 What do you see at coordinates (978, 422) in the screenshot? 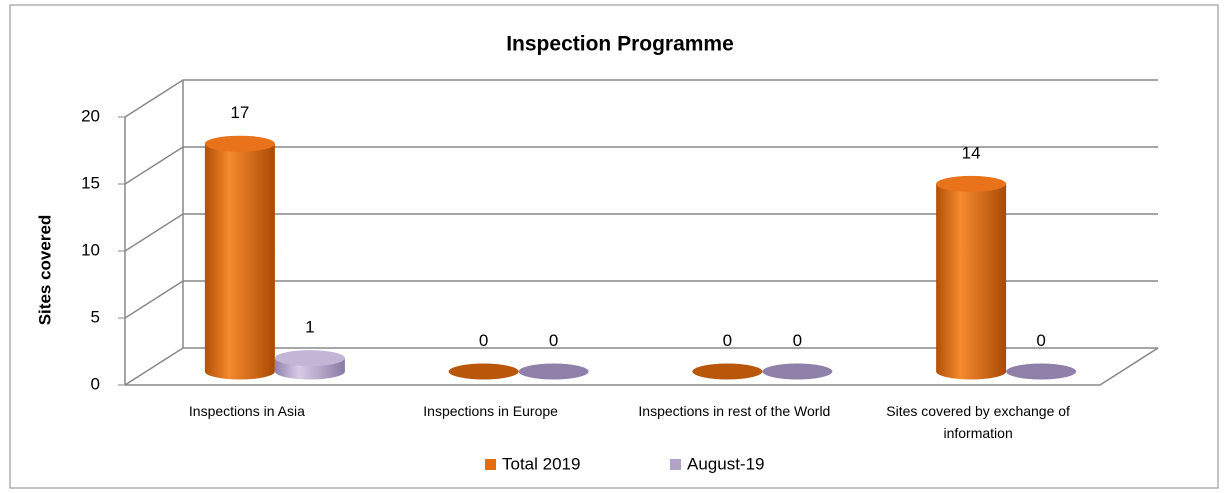
I see `x-tick-label: Sites covered by exchange of information` at bounding box center [978, 422].